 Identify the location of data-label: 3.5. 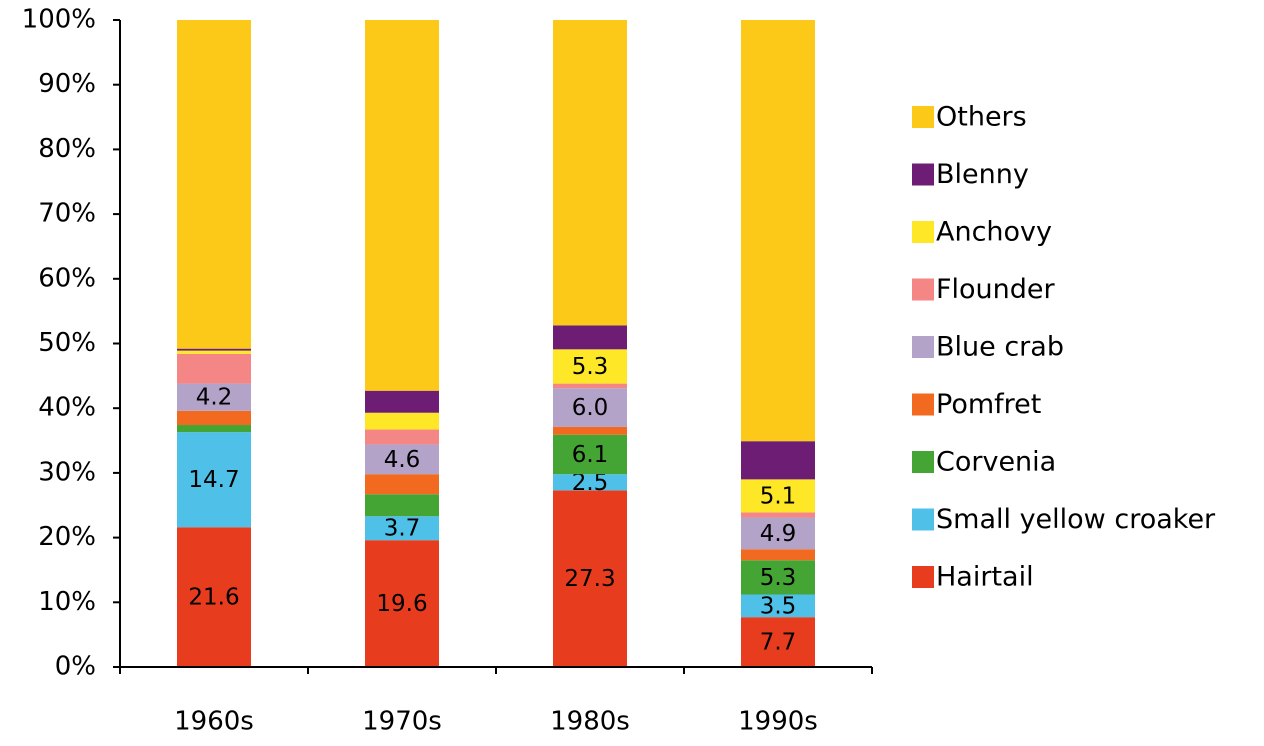
(778, 606).